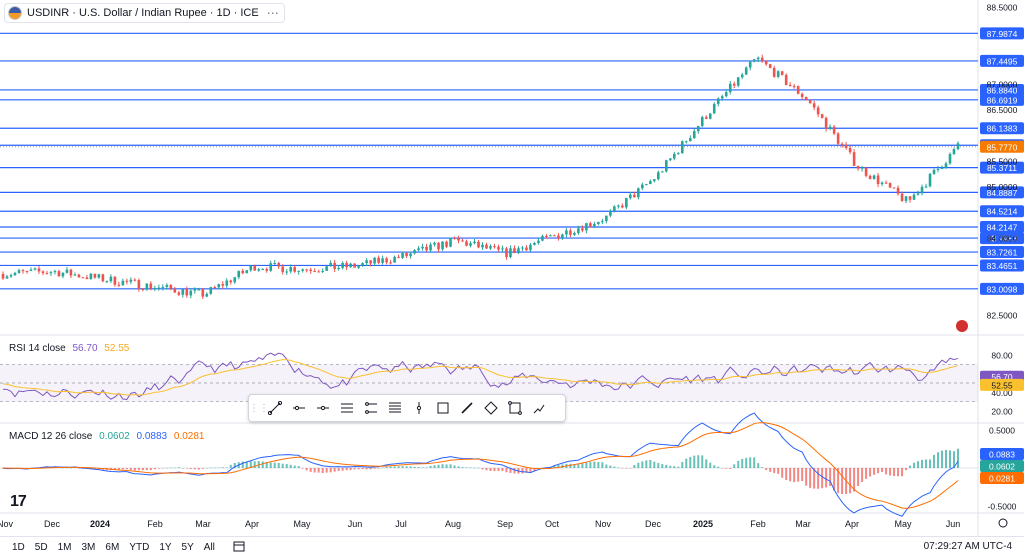 This screenshot has height=558, width=1024. What do you see at coordinates (1002, 85) in the screenshot?
I see `price-tick: 87.0000` at bounding box center [1002, 85].